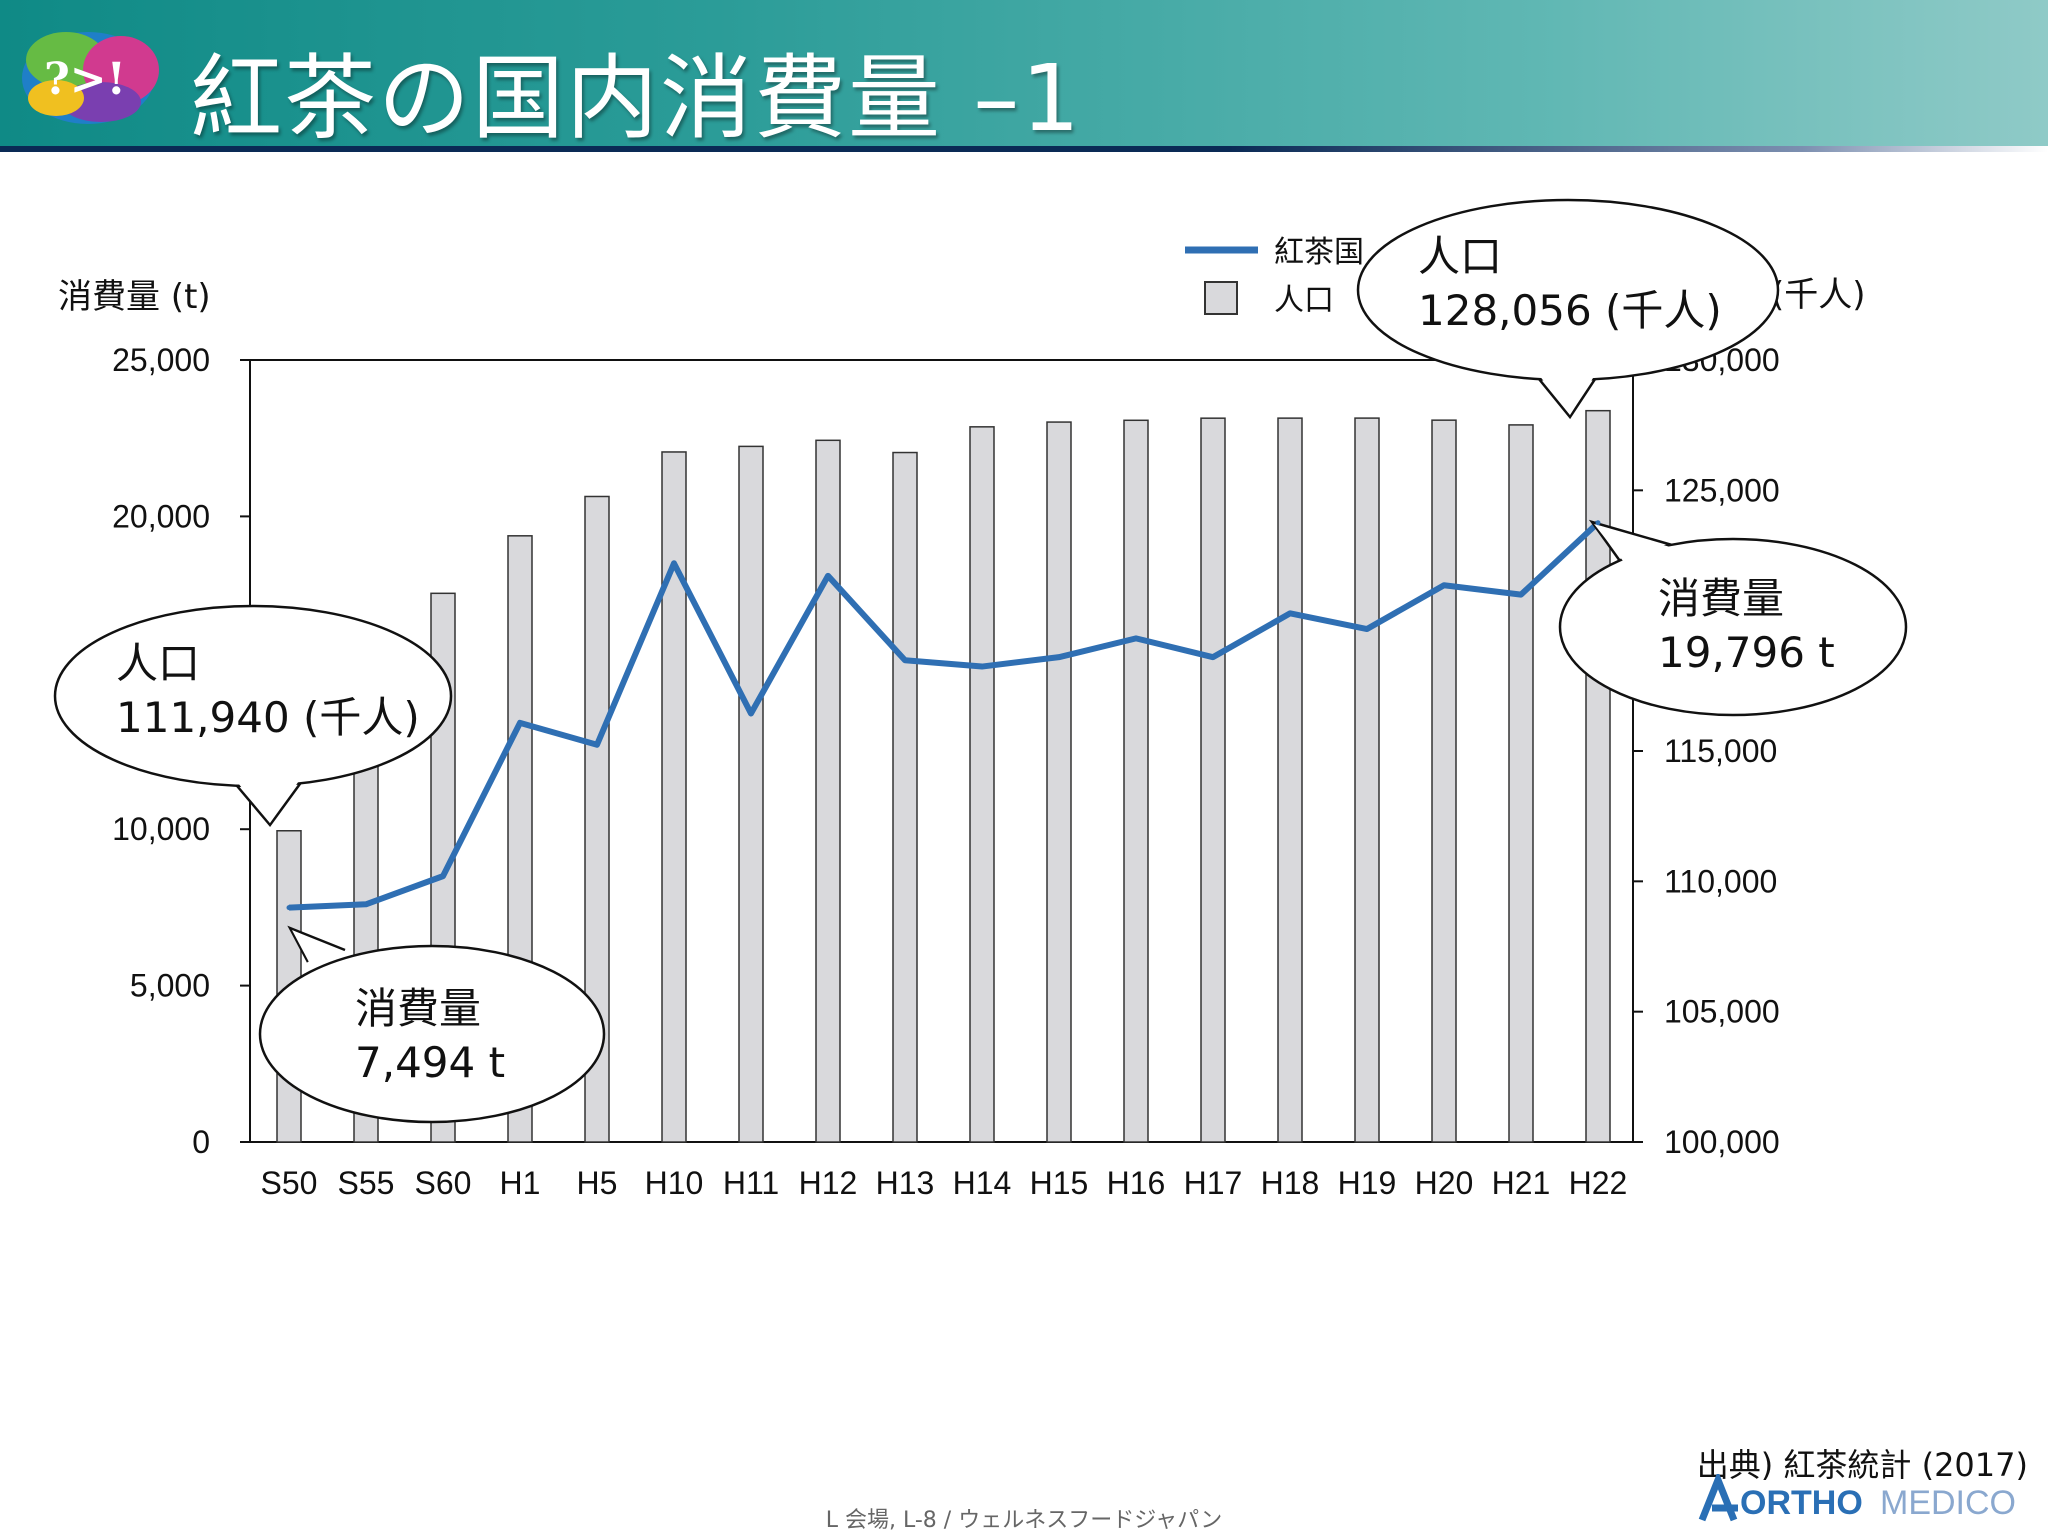 The image size is (2048, 1536). Describe the element at coordinates (1720, 881) in the screenshot. I see `right-tick-label: 110,000` at that location.